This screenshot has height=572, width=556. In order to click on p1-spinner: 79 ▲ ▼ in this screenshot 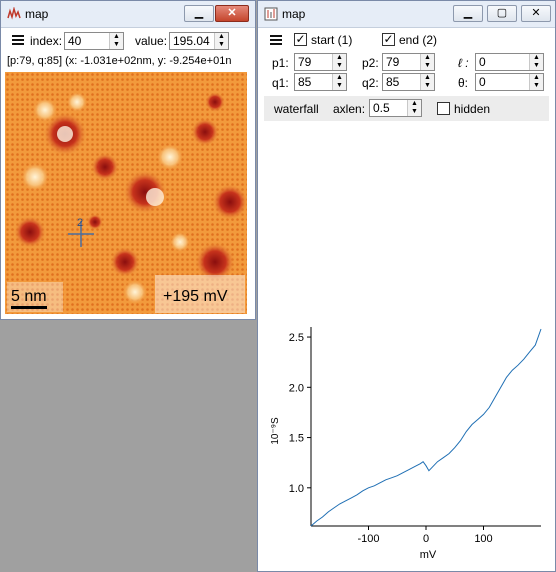, I will do `click(320, 62)`.